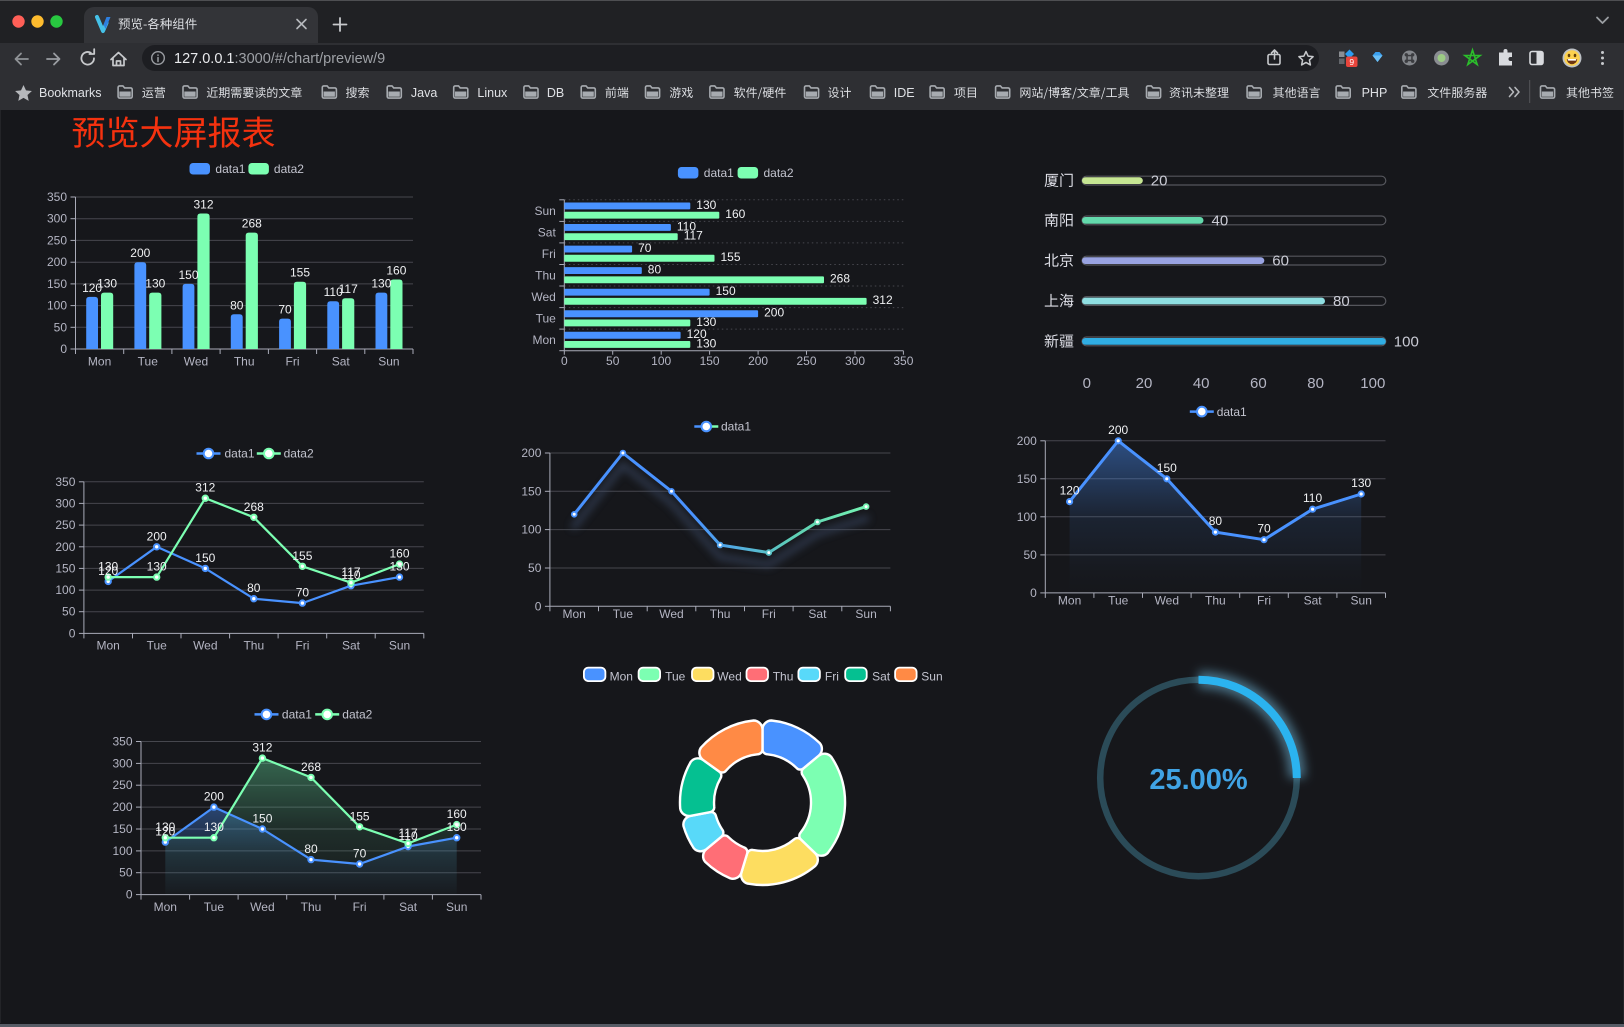 The width and height of the screenshot is (1624, 1027). What do you see at coordinates (1220, 220) in the screenshot?
I see `svg-text: 40` at bounding box center [1220, 220].